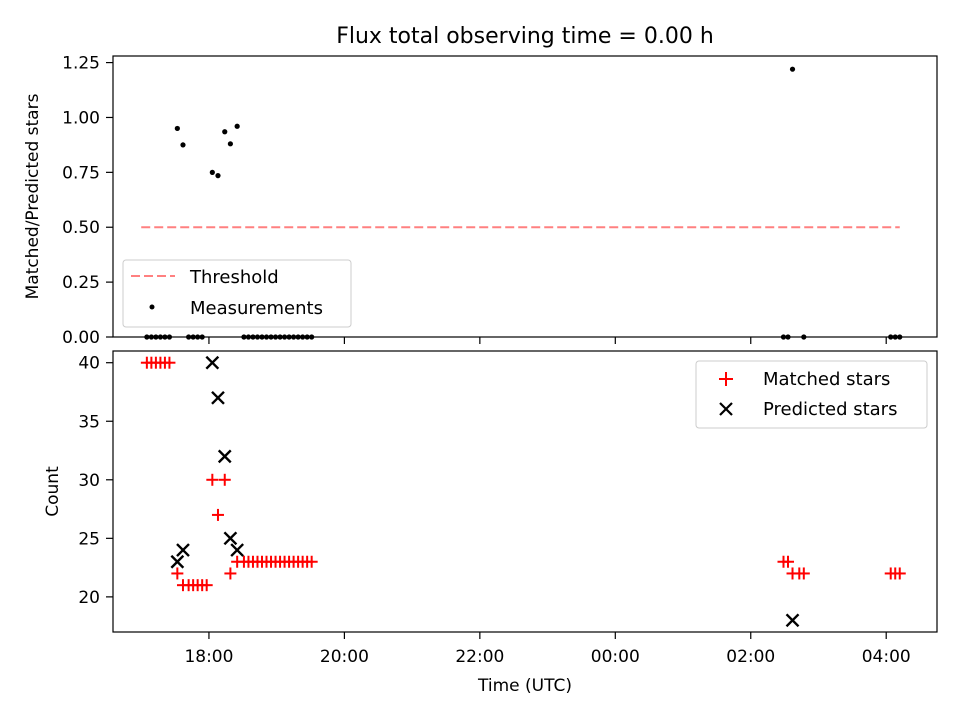 This screenshot has height=720, width=960. I want to click on x-axis-label: Time (UTC), so click(524, 686).